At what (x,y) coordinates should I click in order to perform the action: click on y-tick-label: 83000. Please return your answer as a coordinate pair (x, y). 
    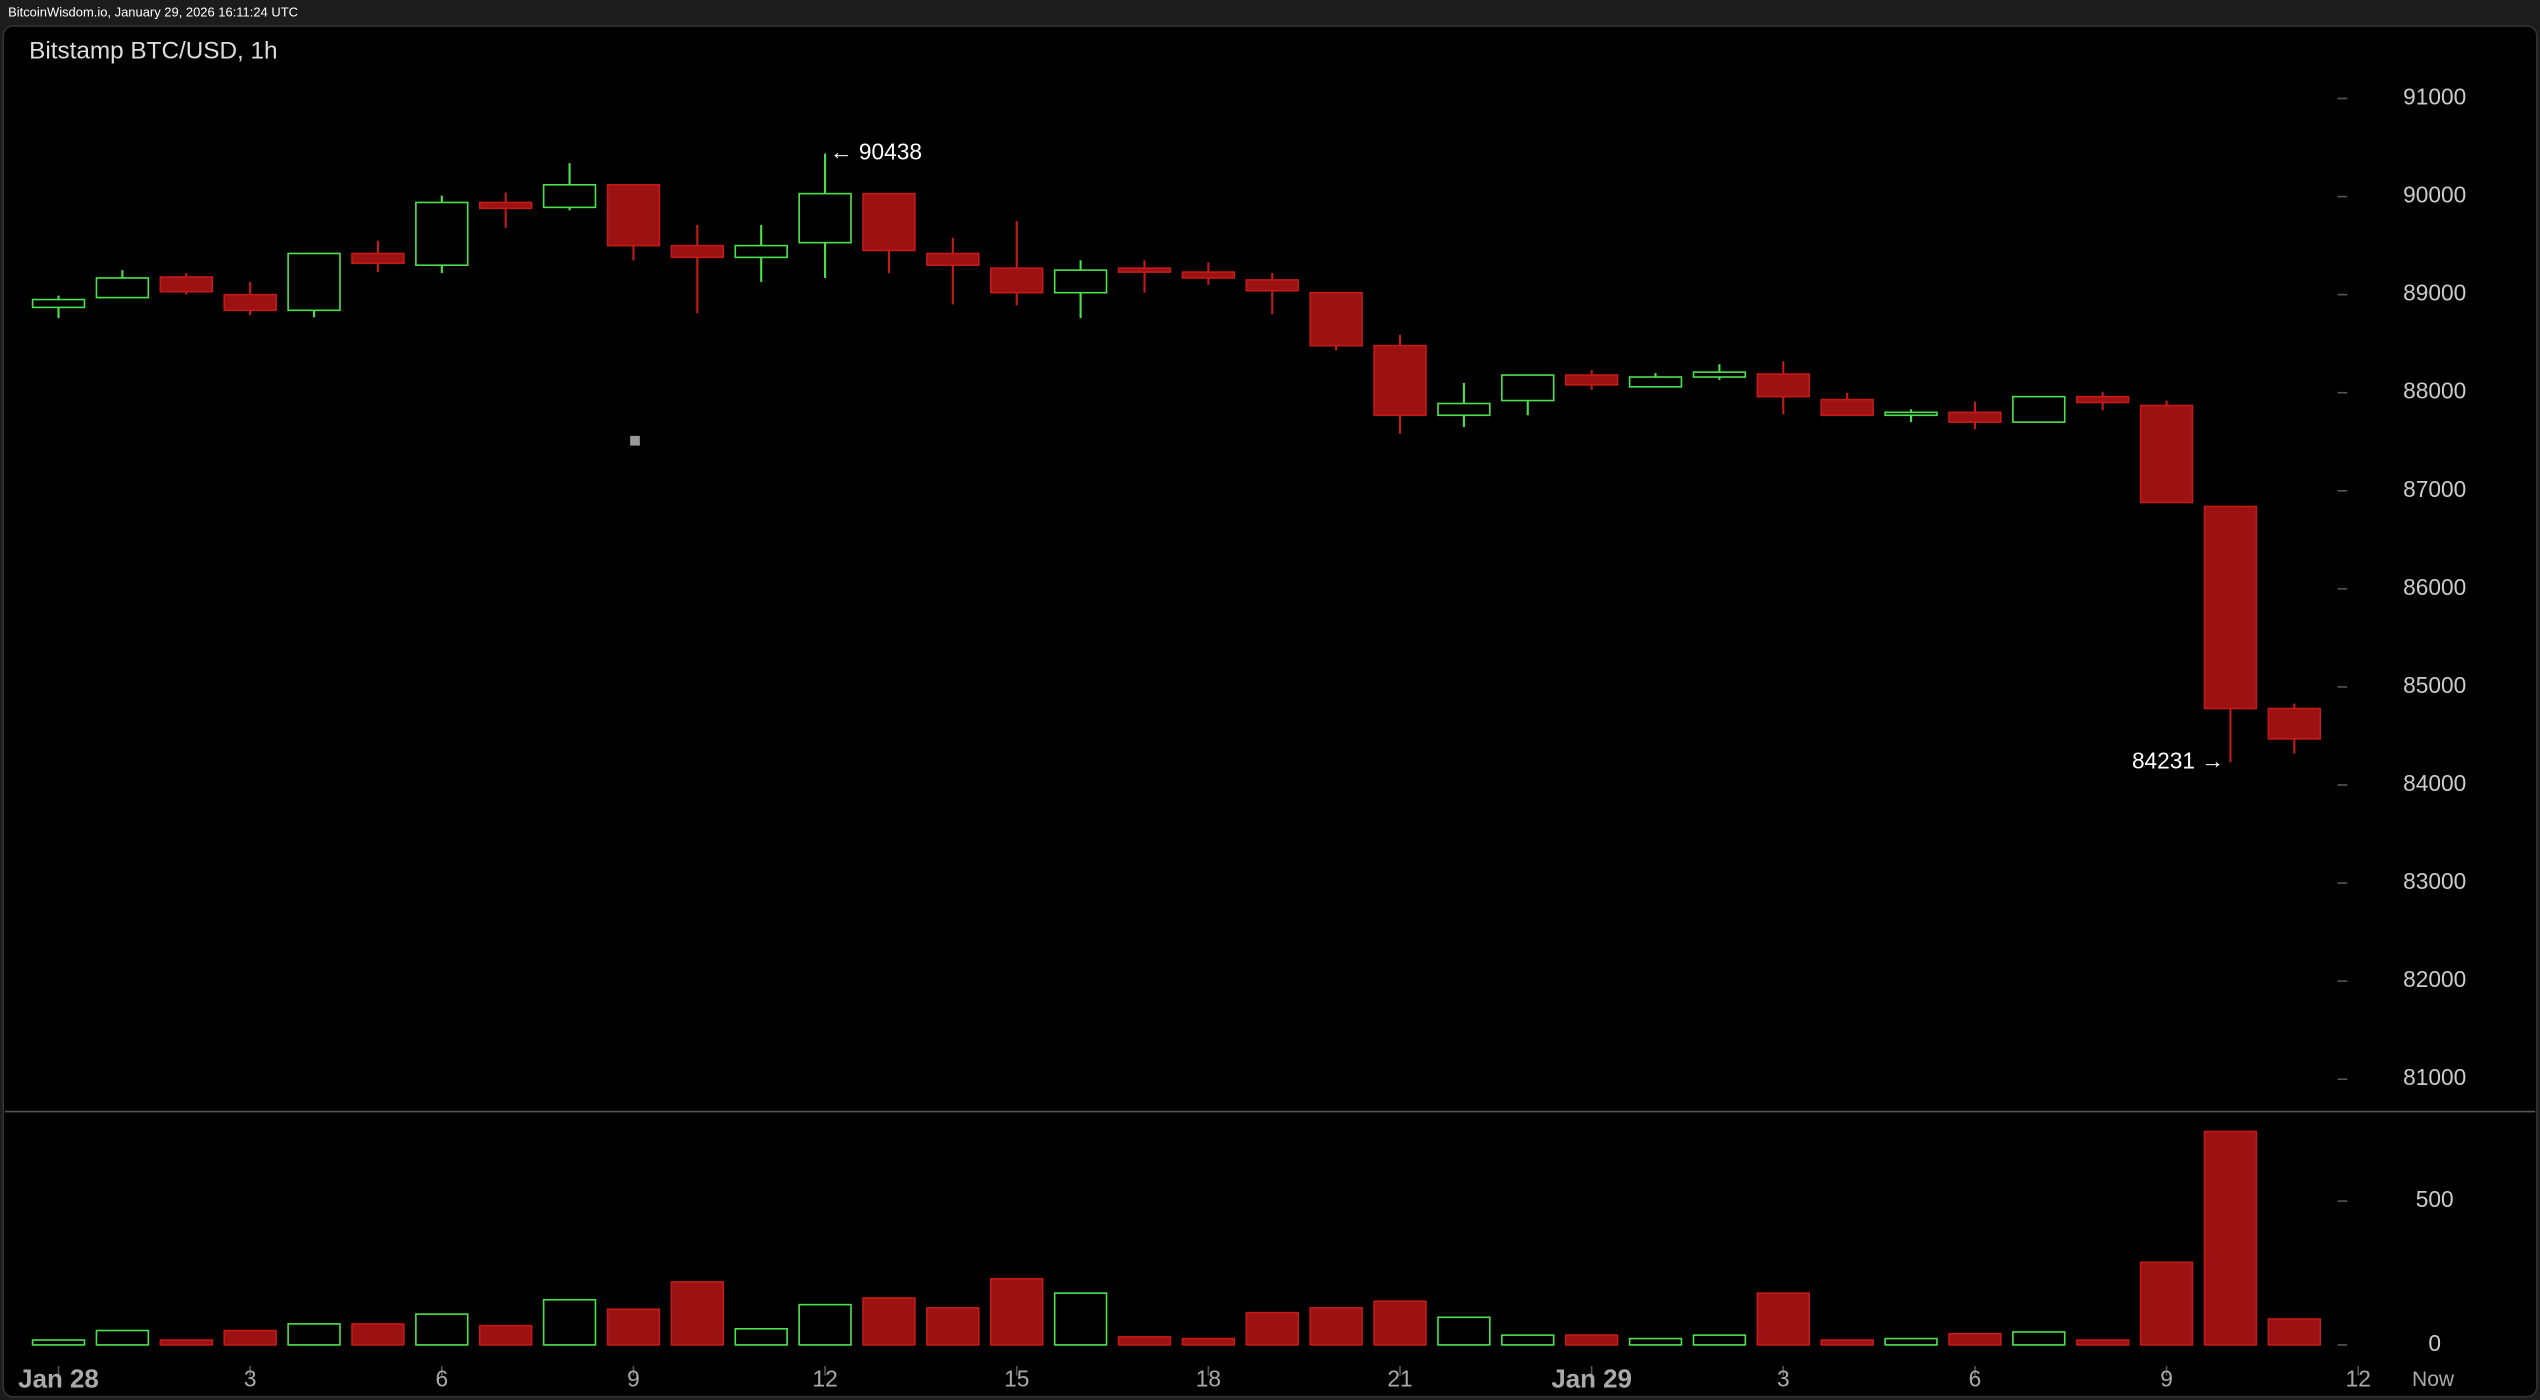
    Looking at the image, I should click on (2434, 881).